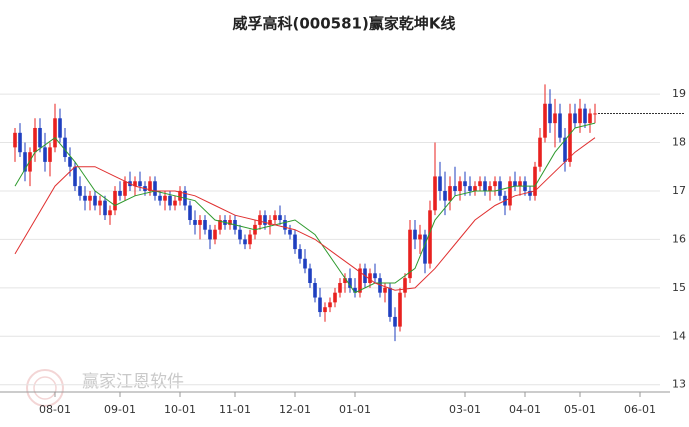 The image size is (689, 427). I want to click on x-tick-label: 03-01, so click(465, 409).